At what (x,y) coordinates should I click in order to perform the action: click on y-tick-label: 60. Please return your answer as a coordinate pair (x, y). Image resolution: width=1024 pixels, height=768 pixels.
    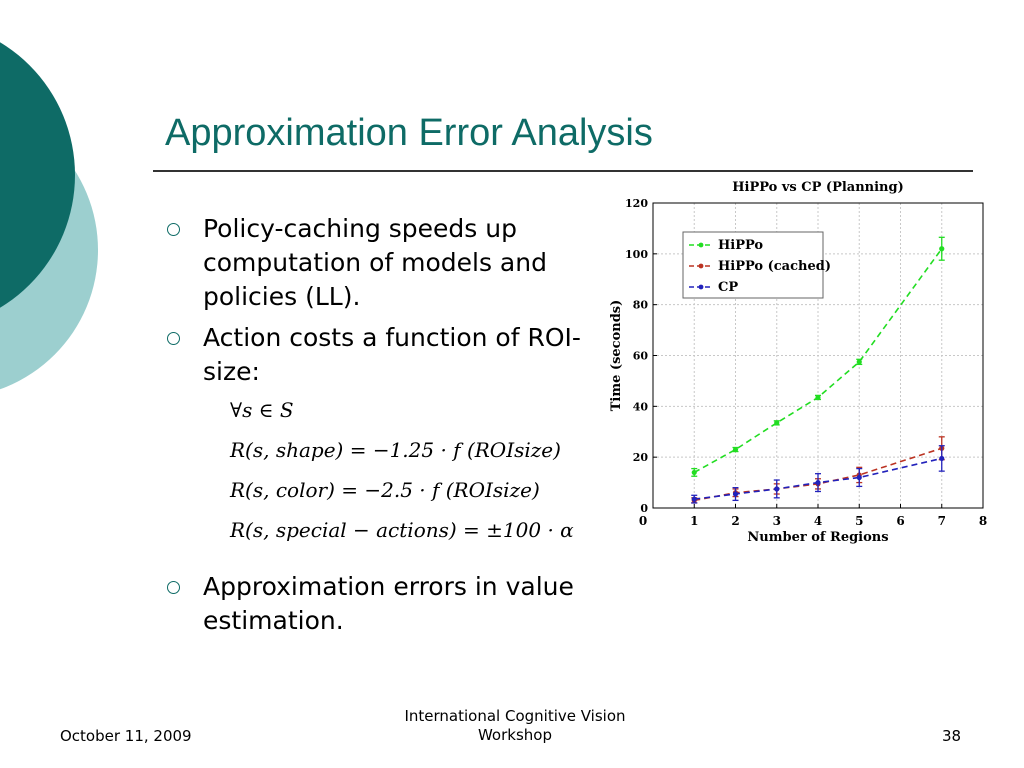
    Looking at the image, I should click on (641, 356).